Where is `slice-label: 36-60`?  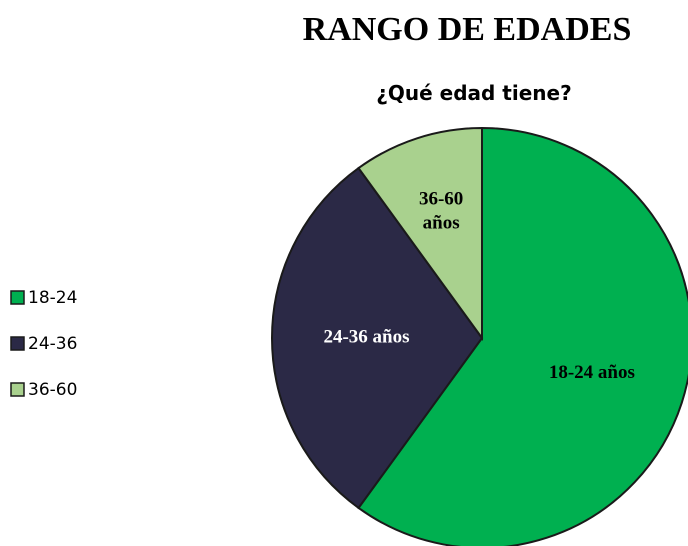
slice-label: 36-60 is located at coordinates (441, 199).